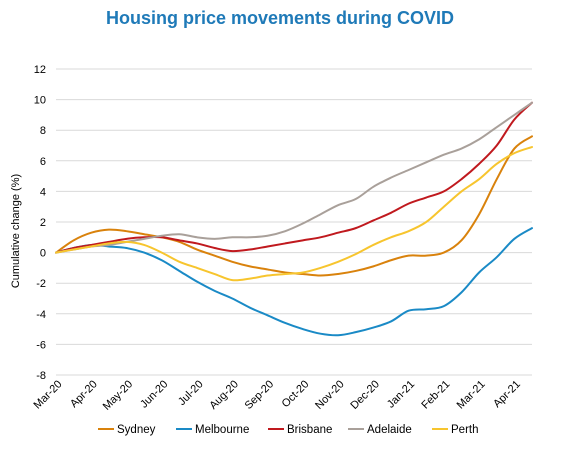  What do you see at coordinates (365, 395) in the screenshot?
I see `x-tick-label: Dec-20` at bounding box center [365, 395].